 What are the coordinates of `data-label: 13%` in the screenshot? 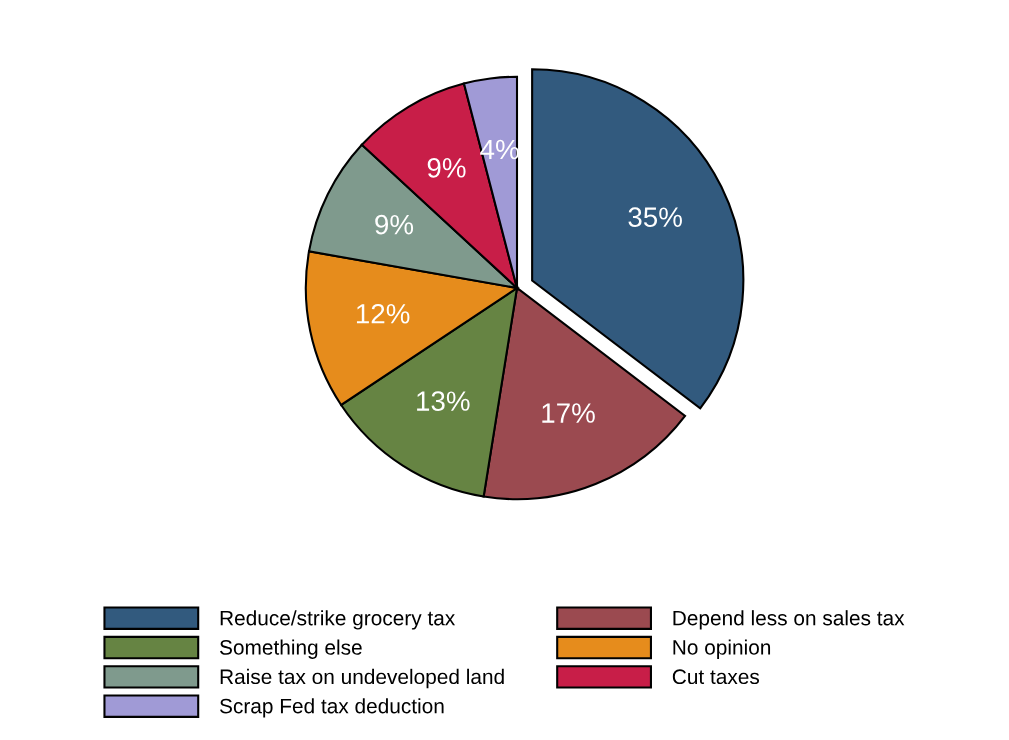 It's located at (443, 401).